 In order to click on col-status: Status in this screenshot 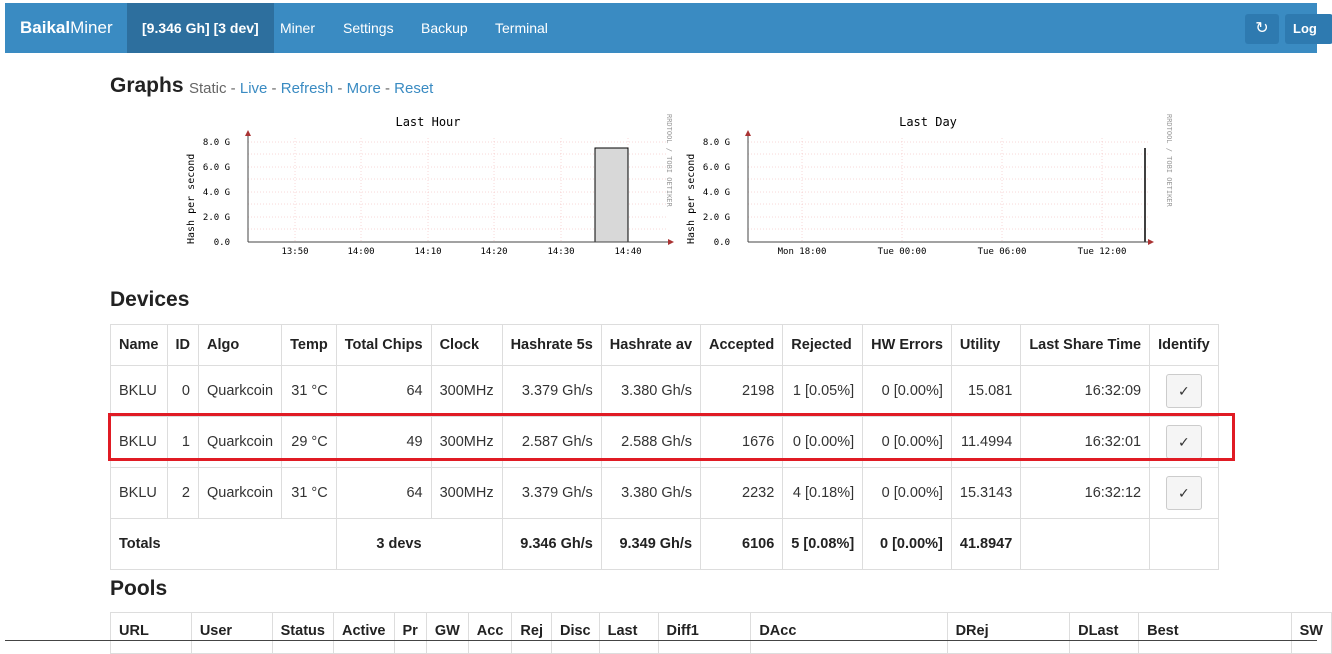, I will do `click(302, 633)`.